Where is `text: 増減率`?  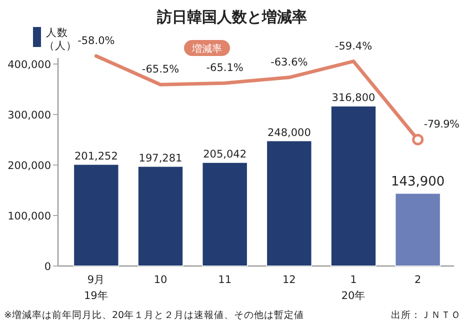 text: 増減率 is located at coordinates (206, 49).